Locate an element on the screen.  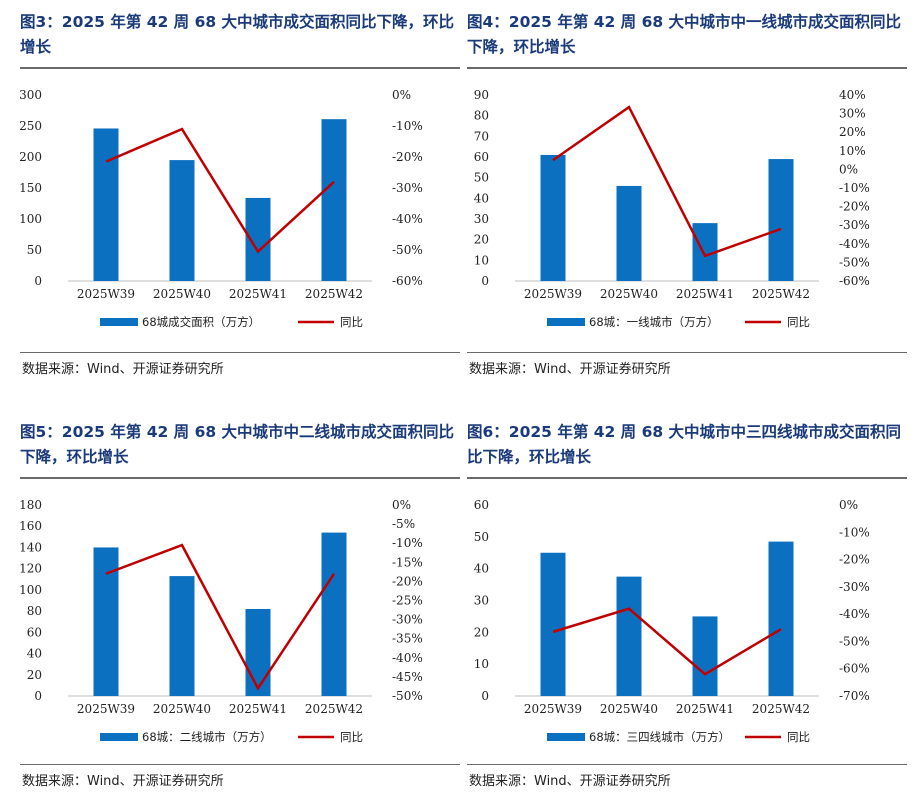
left-tick-label: 20 is located at coordinates (34, 675).